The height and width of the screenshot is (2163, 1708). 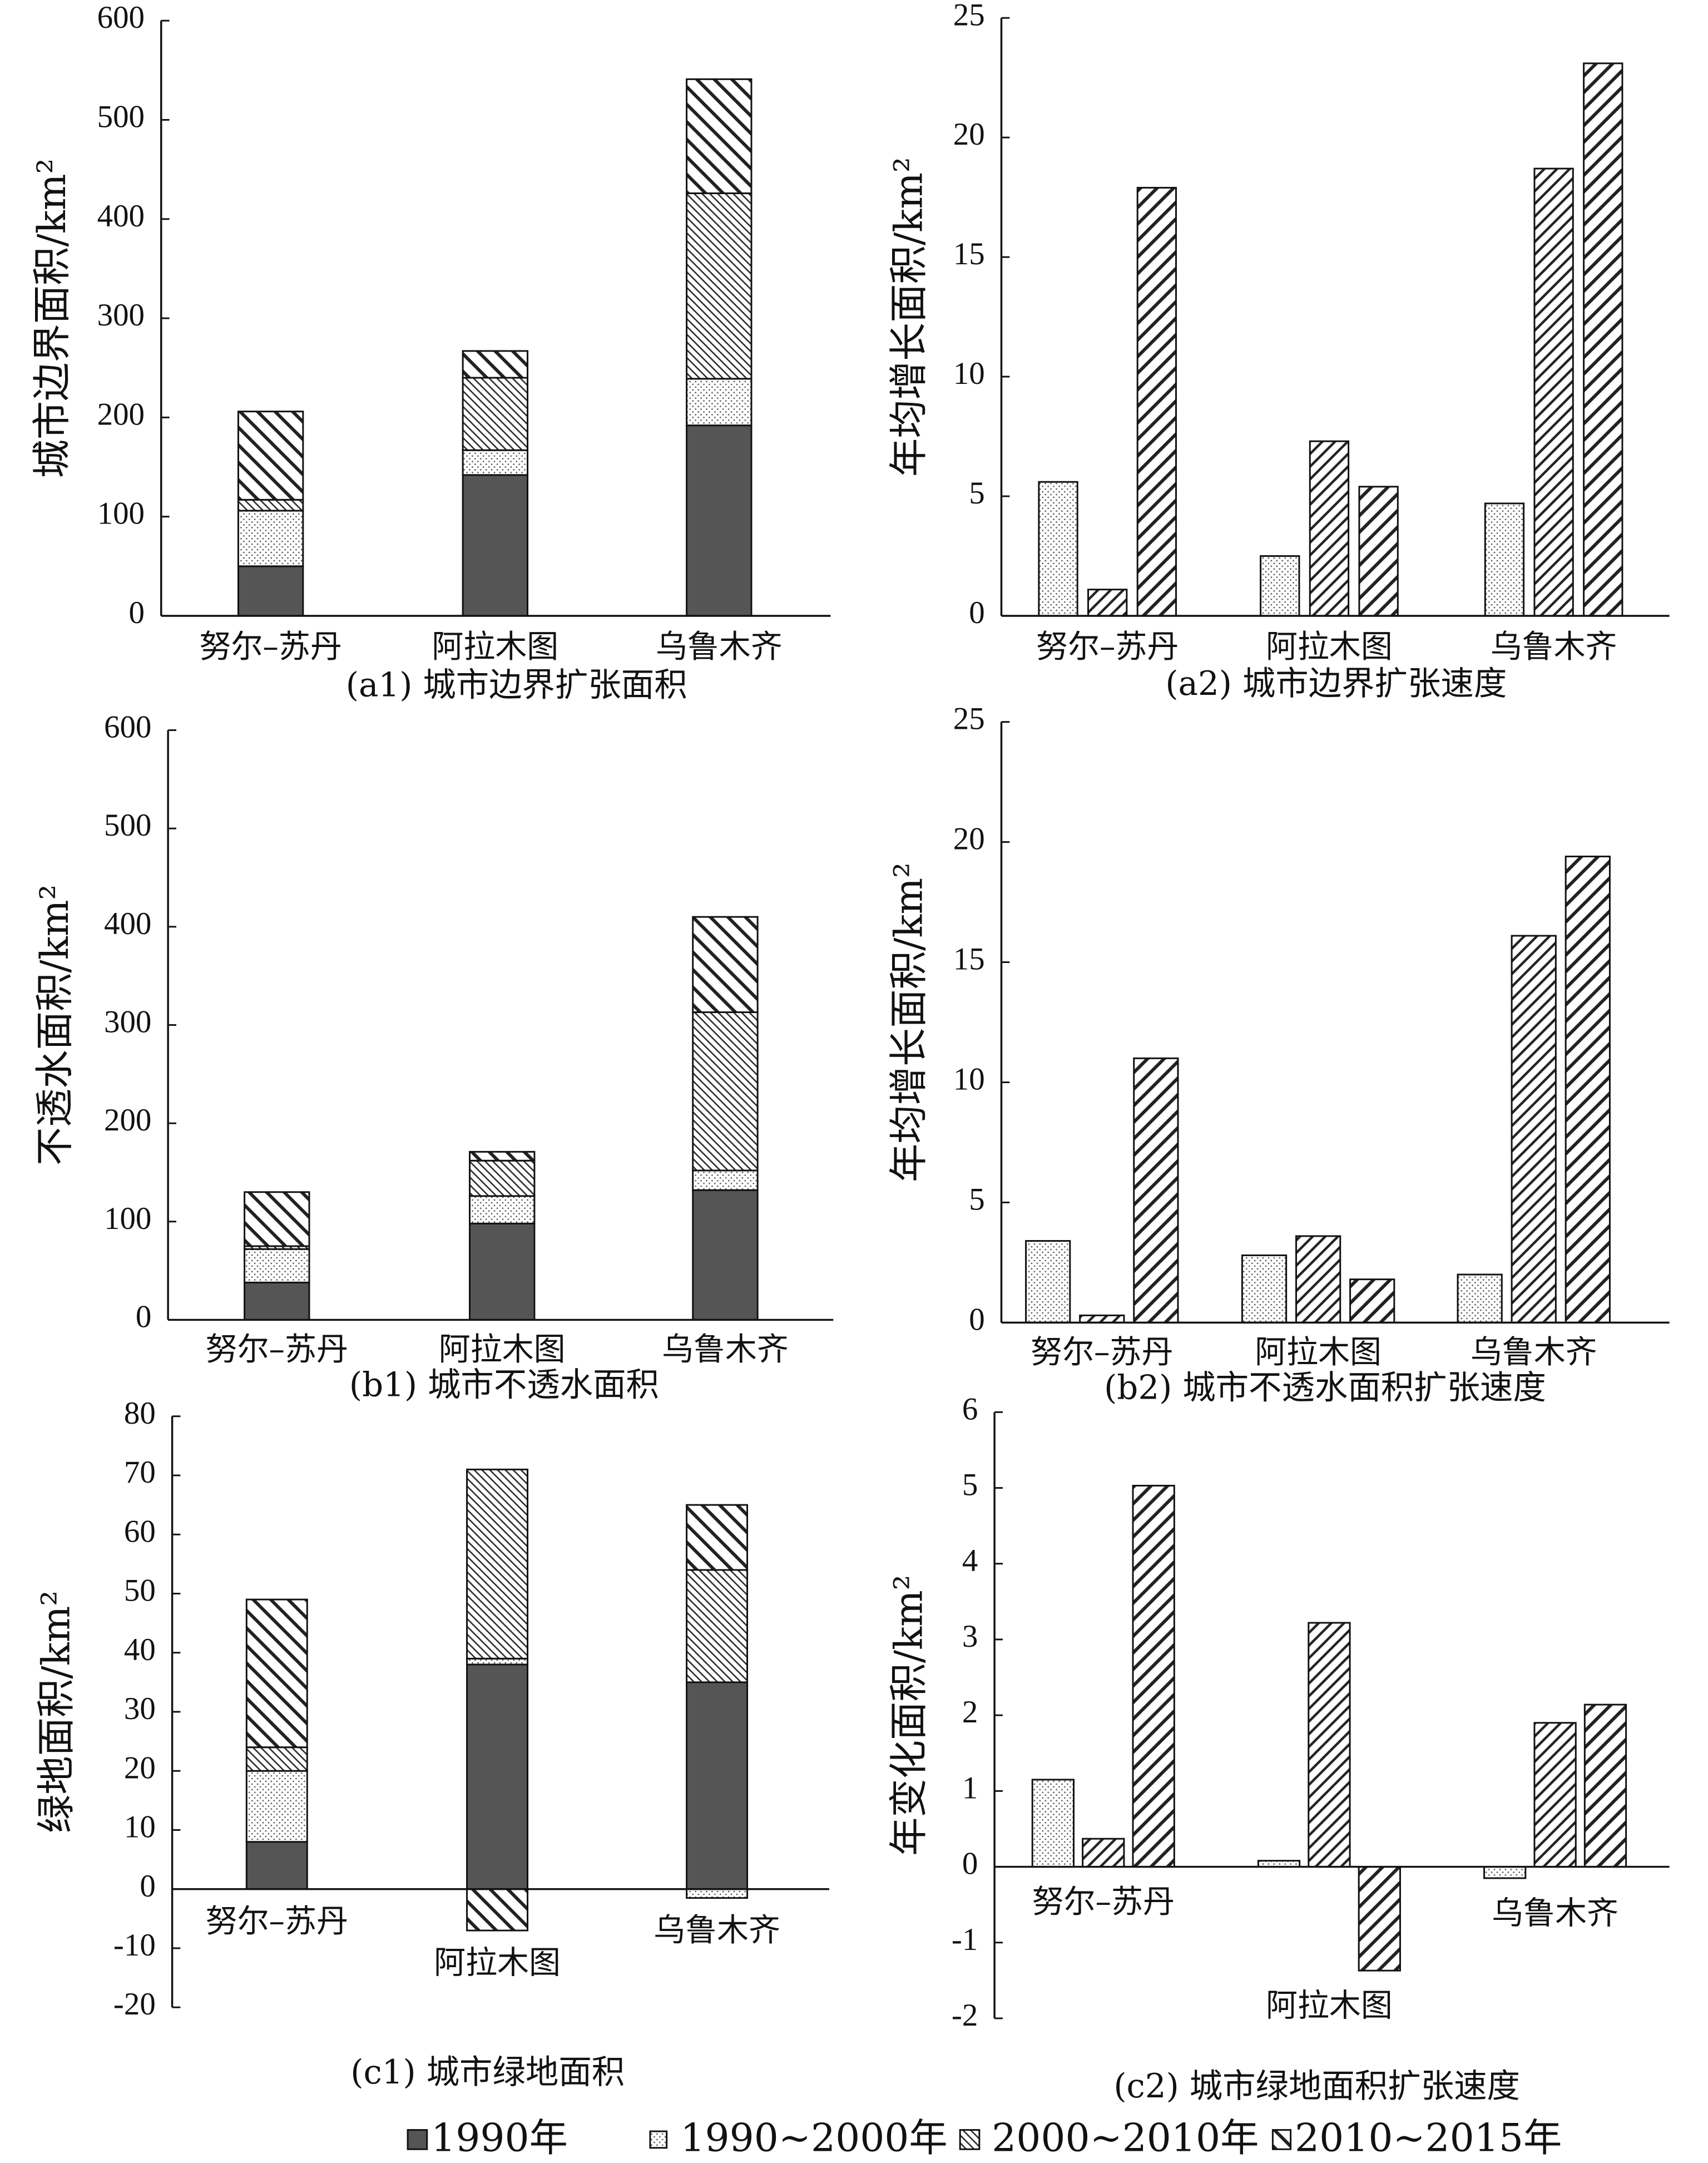 I want to click on bar-c1-cat0-period0, so click(x=276, y=1865).